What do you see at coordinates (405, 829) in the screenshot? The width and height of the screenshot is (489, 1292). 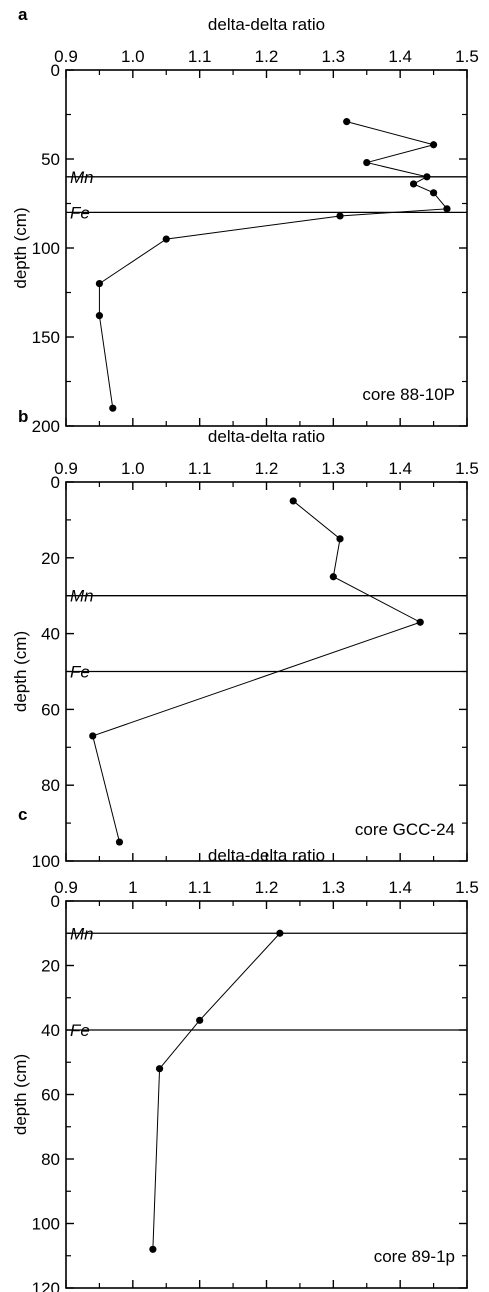 I see `core-annotation: core GCC-24` at bounding box center [405, 829].